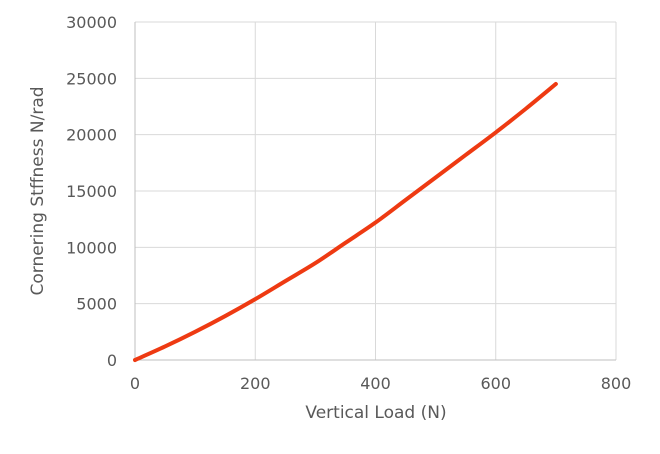 This screenshot has height=454, width=660. Describe the element at coordinates (135, 383) in the screenshot. I see `x-tick-label: 0` at that location.